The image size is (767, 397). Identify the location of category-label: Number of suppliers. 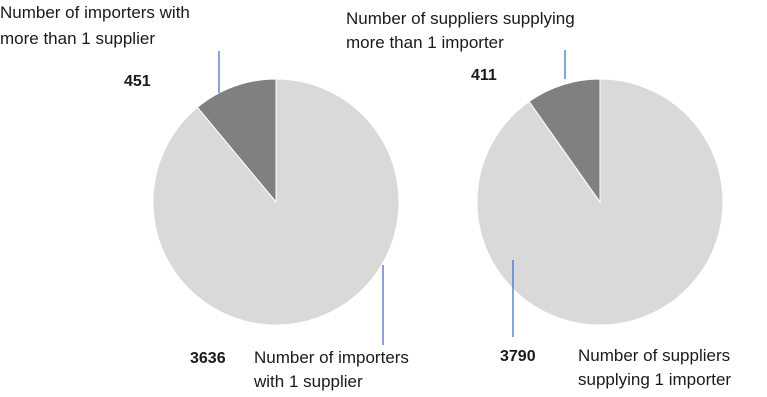
(654, 355).